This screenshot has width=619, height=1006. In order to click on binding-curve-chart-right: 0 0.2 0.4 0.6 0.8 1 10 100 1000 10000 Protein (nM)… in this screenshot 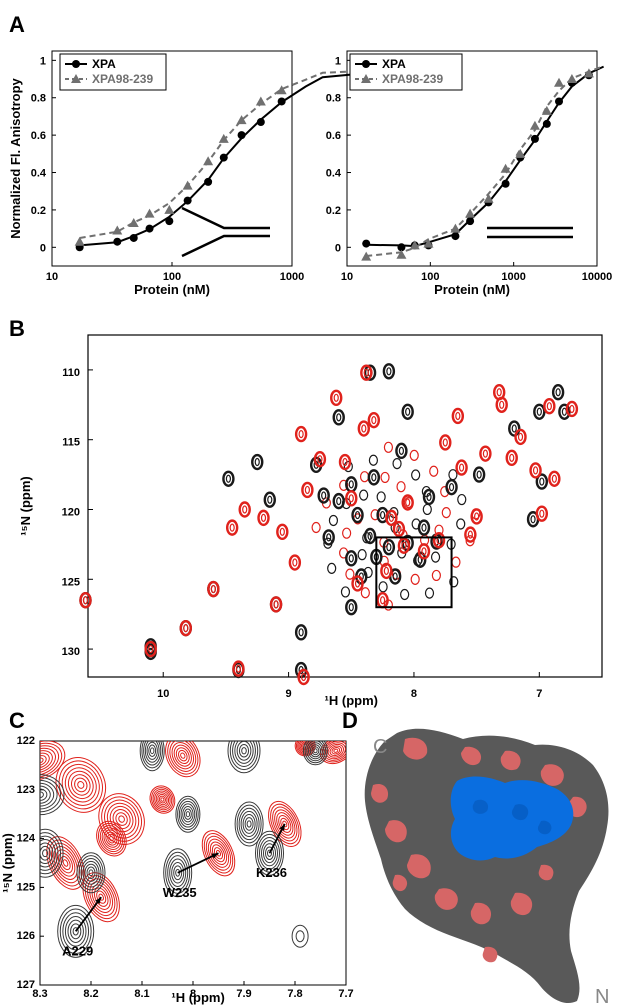, I will do `click(469, 173)`.